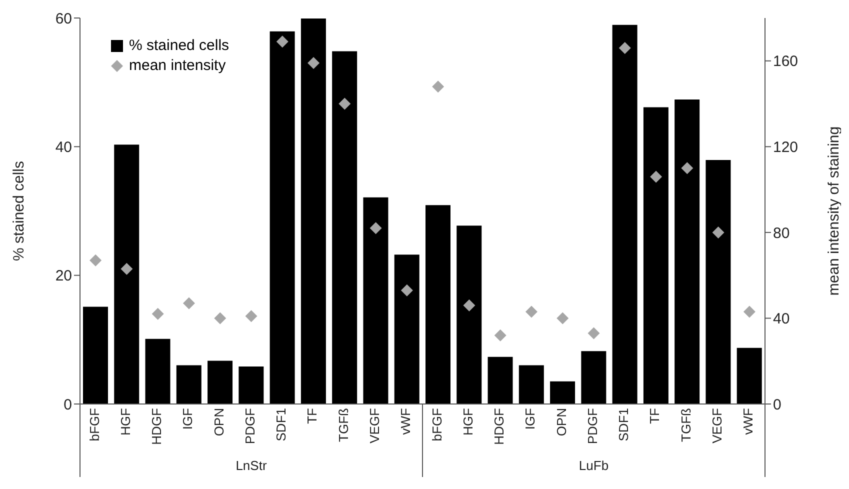 Image resolution: width=849 pixels, height=489 pixels. Describe the element at coordinates (179, 46) in the screenshot. I see `legend-label: % stained cells` at that location.